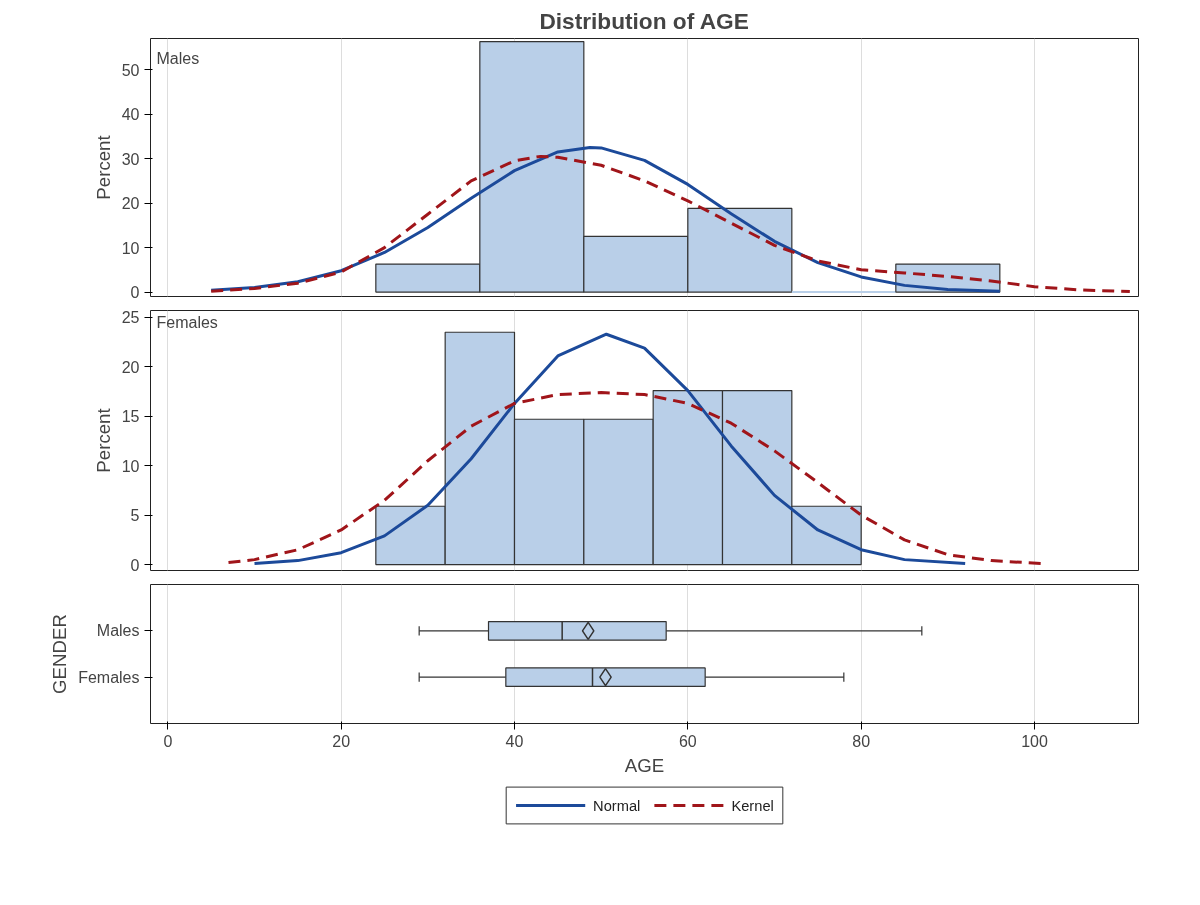  Describe the element at coordinates (118, 631) in the screenshot. I see `y-tick-label: Males` at that location.